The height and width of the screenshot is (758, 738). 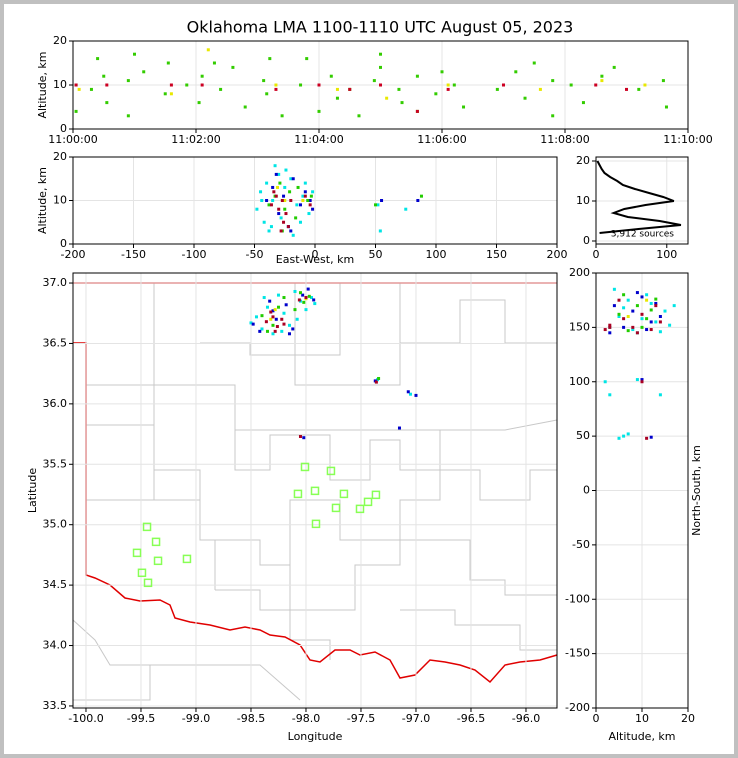 What do you see at coordinates (687, 139) in the screenshot?
I see `x-tick-label: 11:10:00` at bounding box center [687, 139].